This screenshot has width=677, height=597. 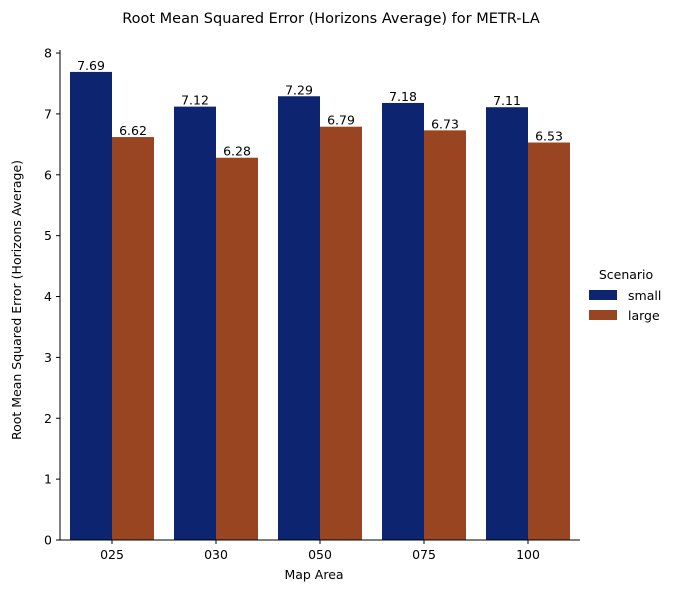 What do you see at coordinates (195, 100) in the screenshot?
I see `data-label-small-030: 7.12` at bounding box center [195, 100].